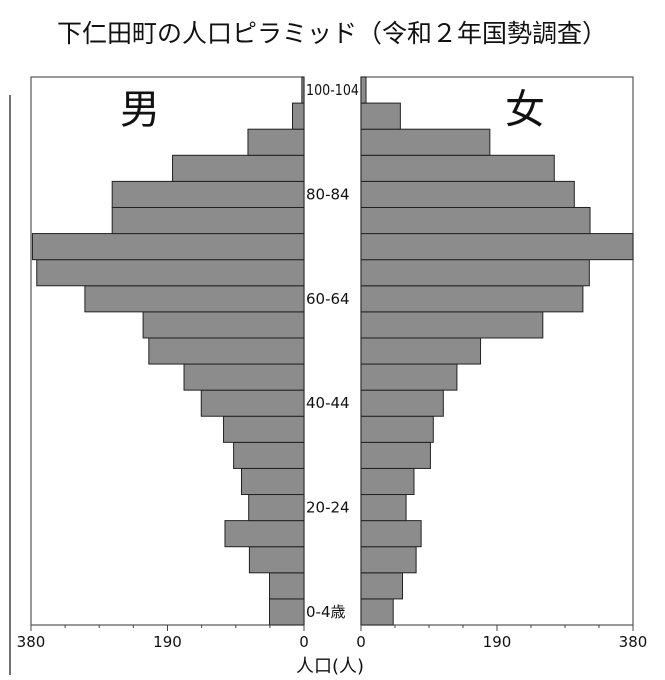 The width and height of the screenshot is (665, 680). Describe the element at coordinates (328, 403) in the screenshot. I see `age-label: 40-44` at that location.